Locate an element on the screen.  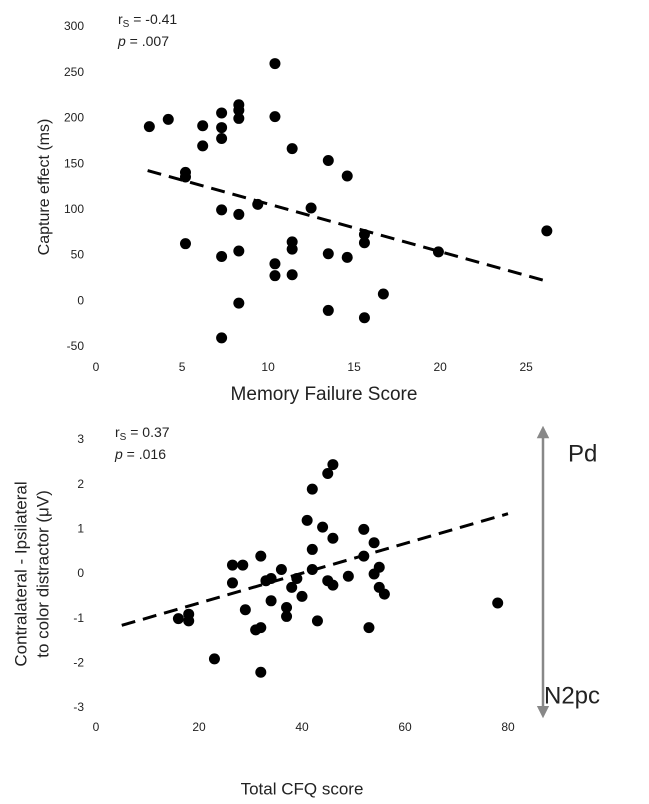
y-tick-label: 250 is located at coordinates (74, 72).